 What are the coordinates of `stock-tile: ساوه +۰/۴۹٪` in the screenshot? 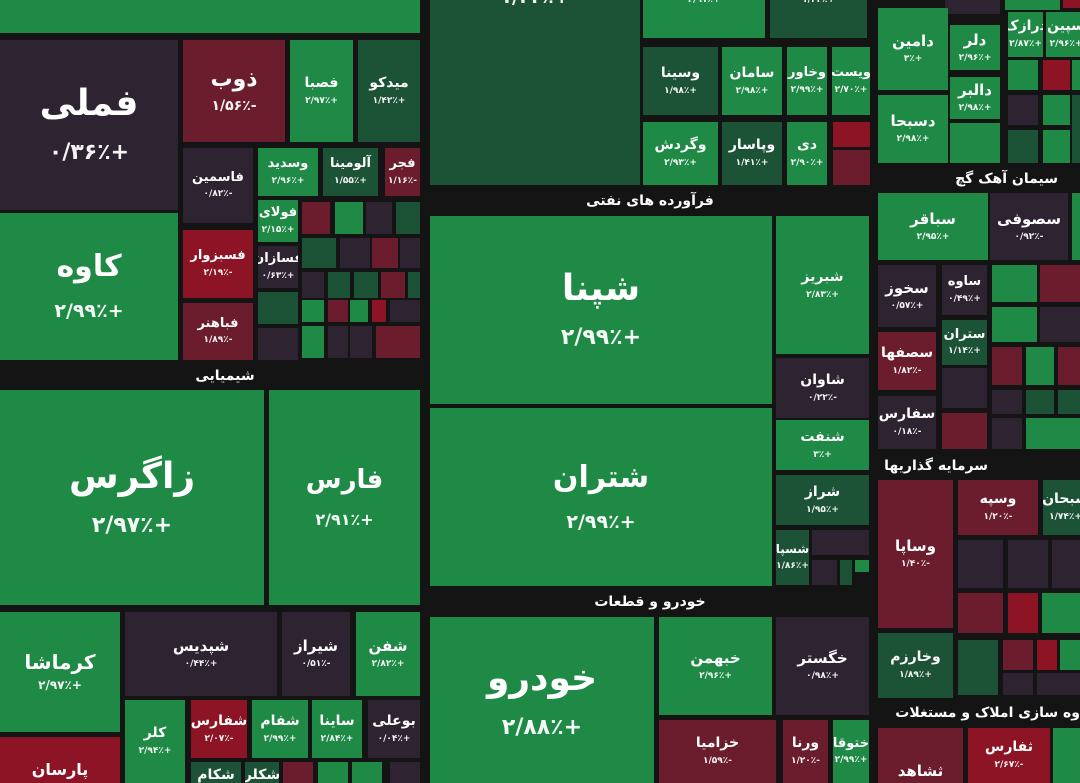 It's located at (964, 290).